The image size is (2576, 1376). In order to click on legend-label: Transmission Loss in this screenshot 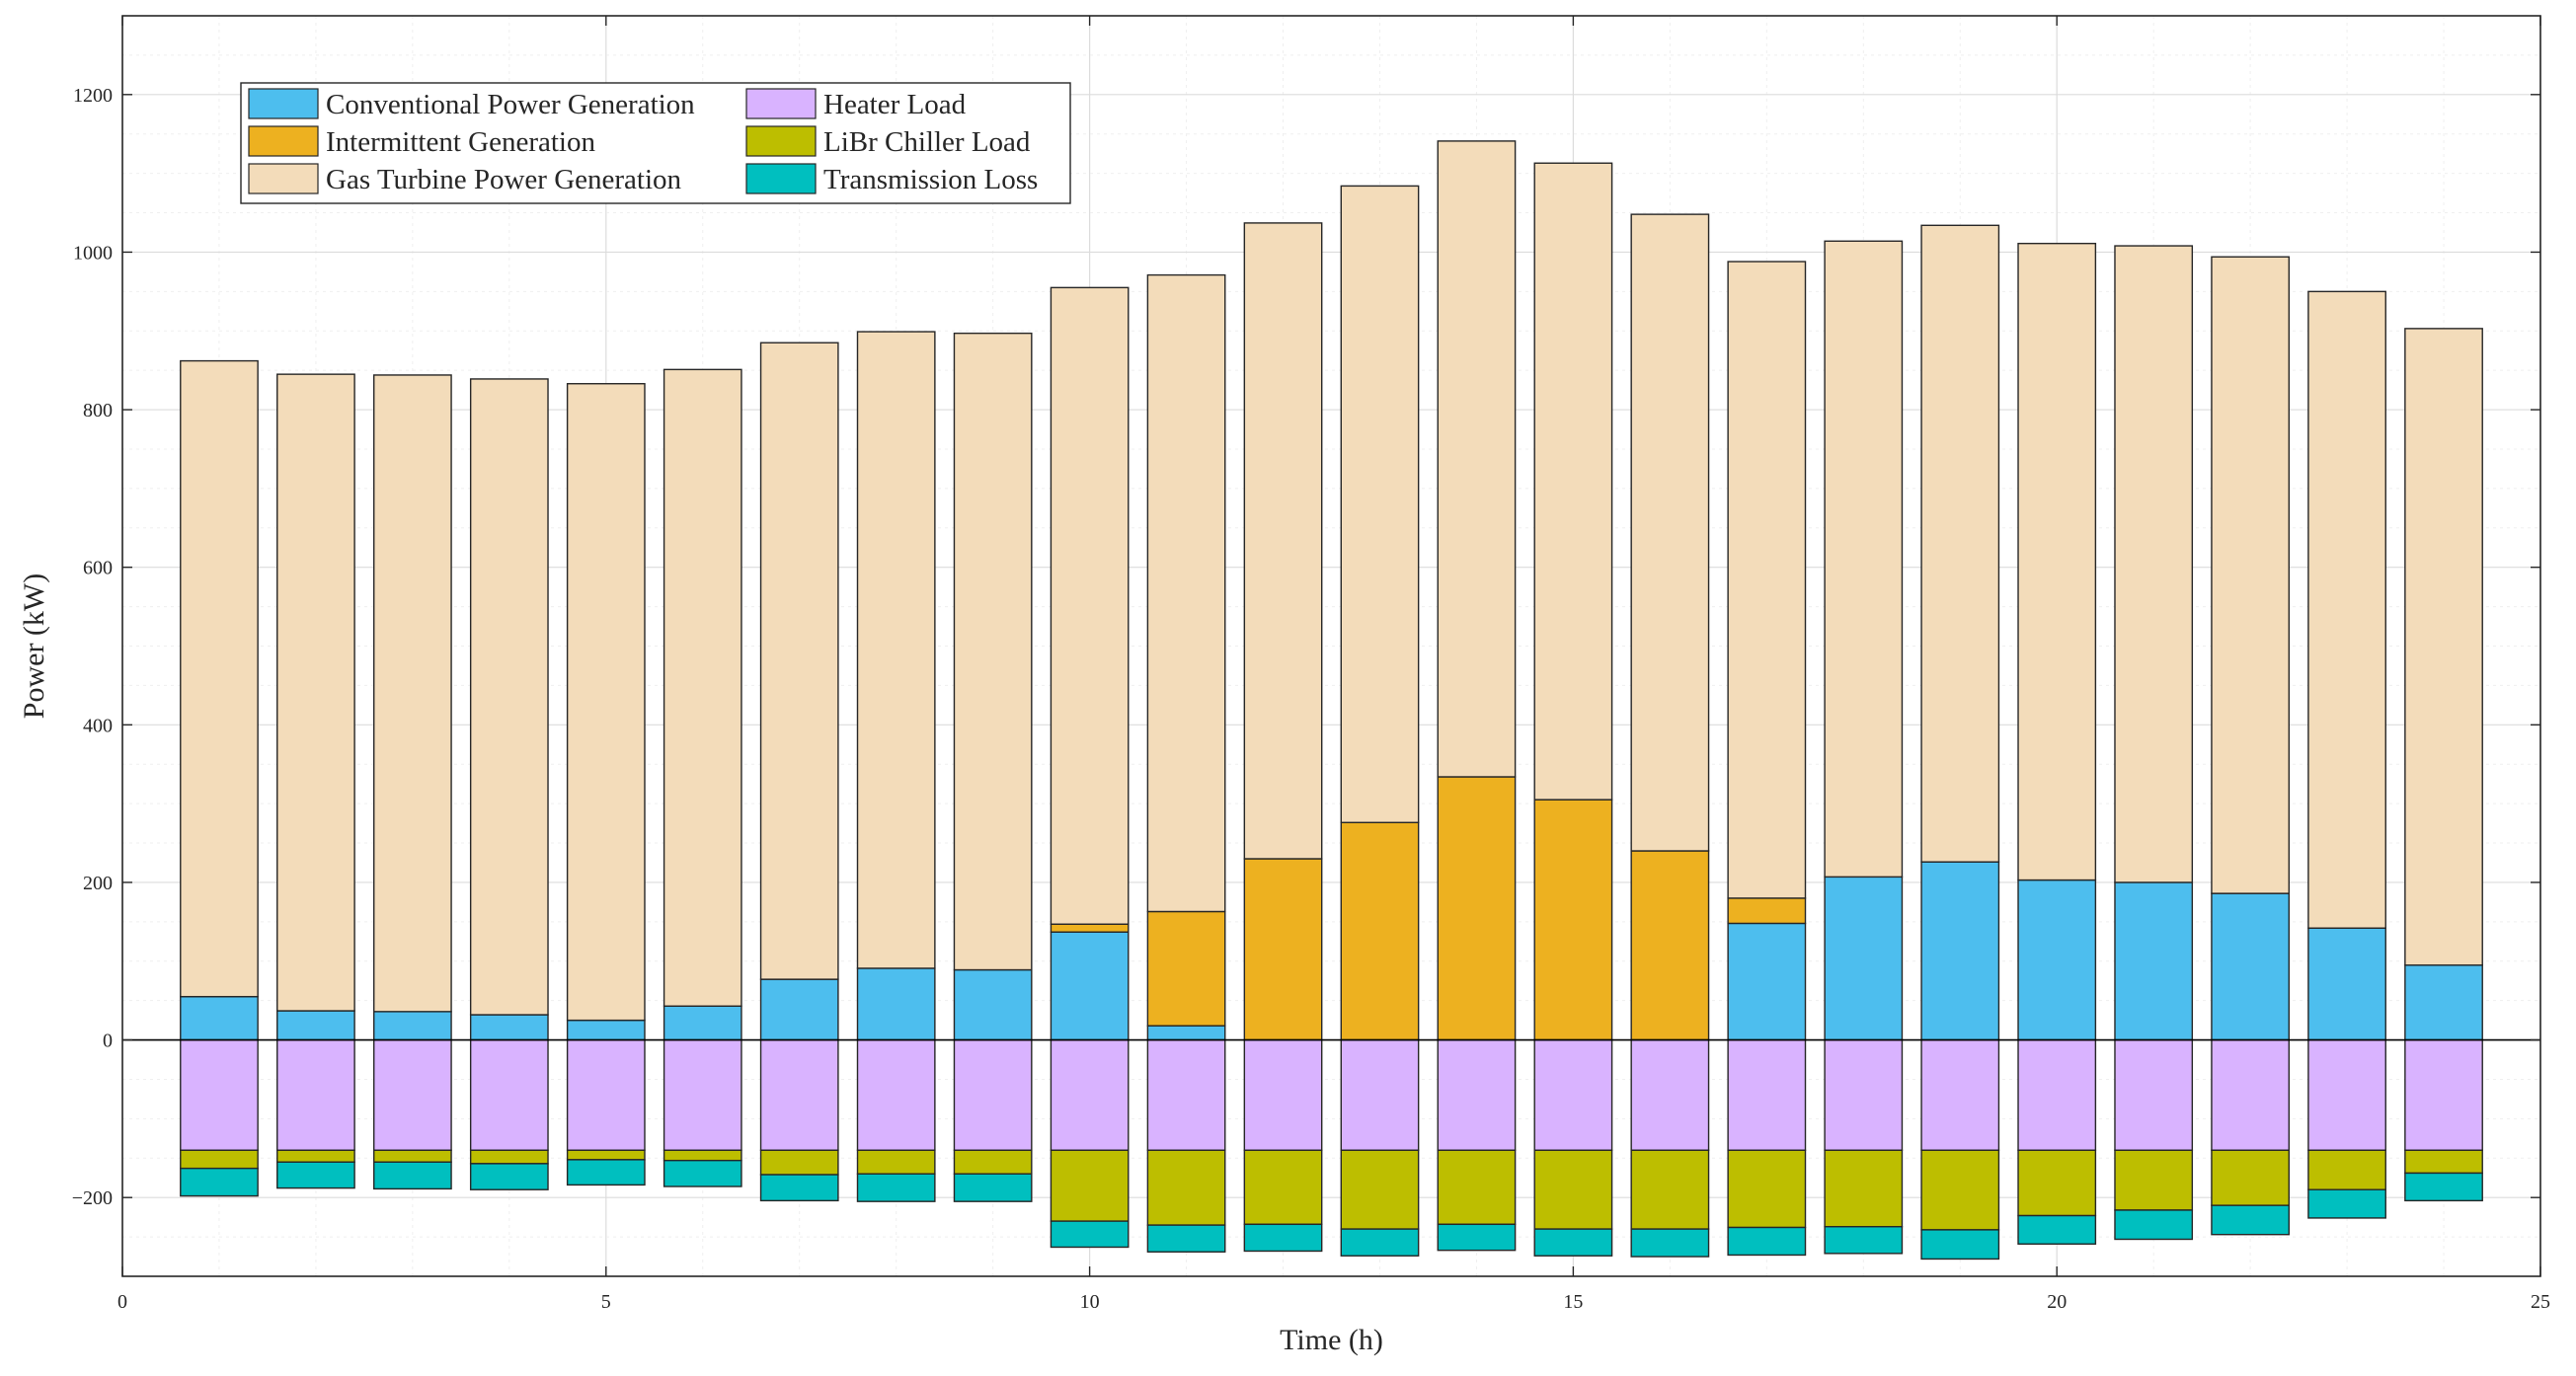, I will do `click(930, 179)`.